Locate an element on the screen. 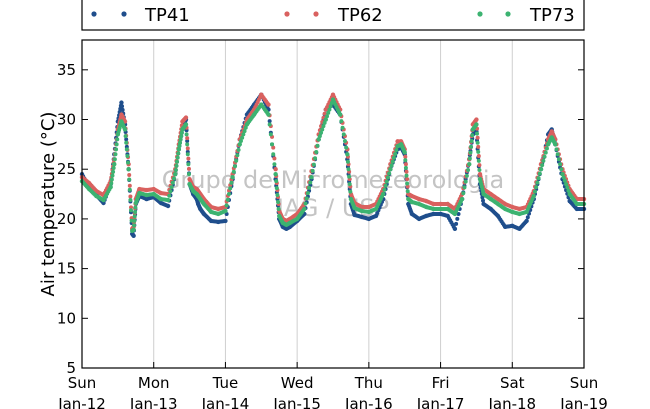 The width and height of the screenshot is (650, 409). y-tick-label: 25 is located at coordinates (66, 169).